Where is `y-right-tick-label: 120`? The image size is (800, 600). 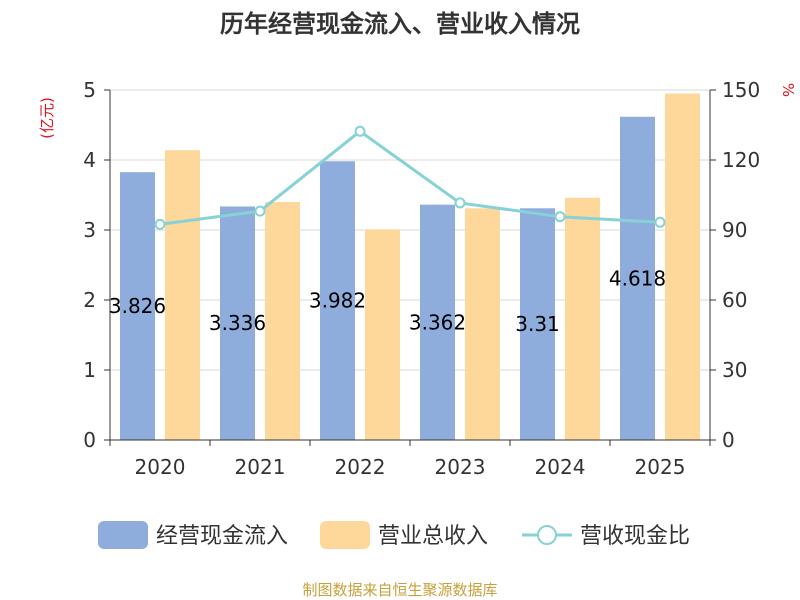 y-right-tick-label: 120 is located at coordinates (741, 160).